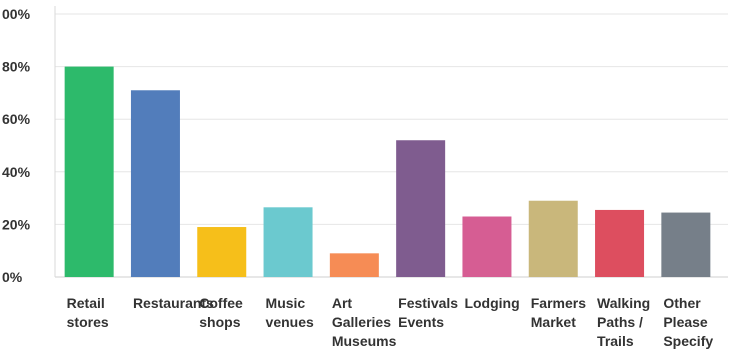  I want to click on y-tick-label: 20%, so click(16, 224).